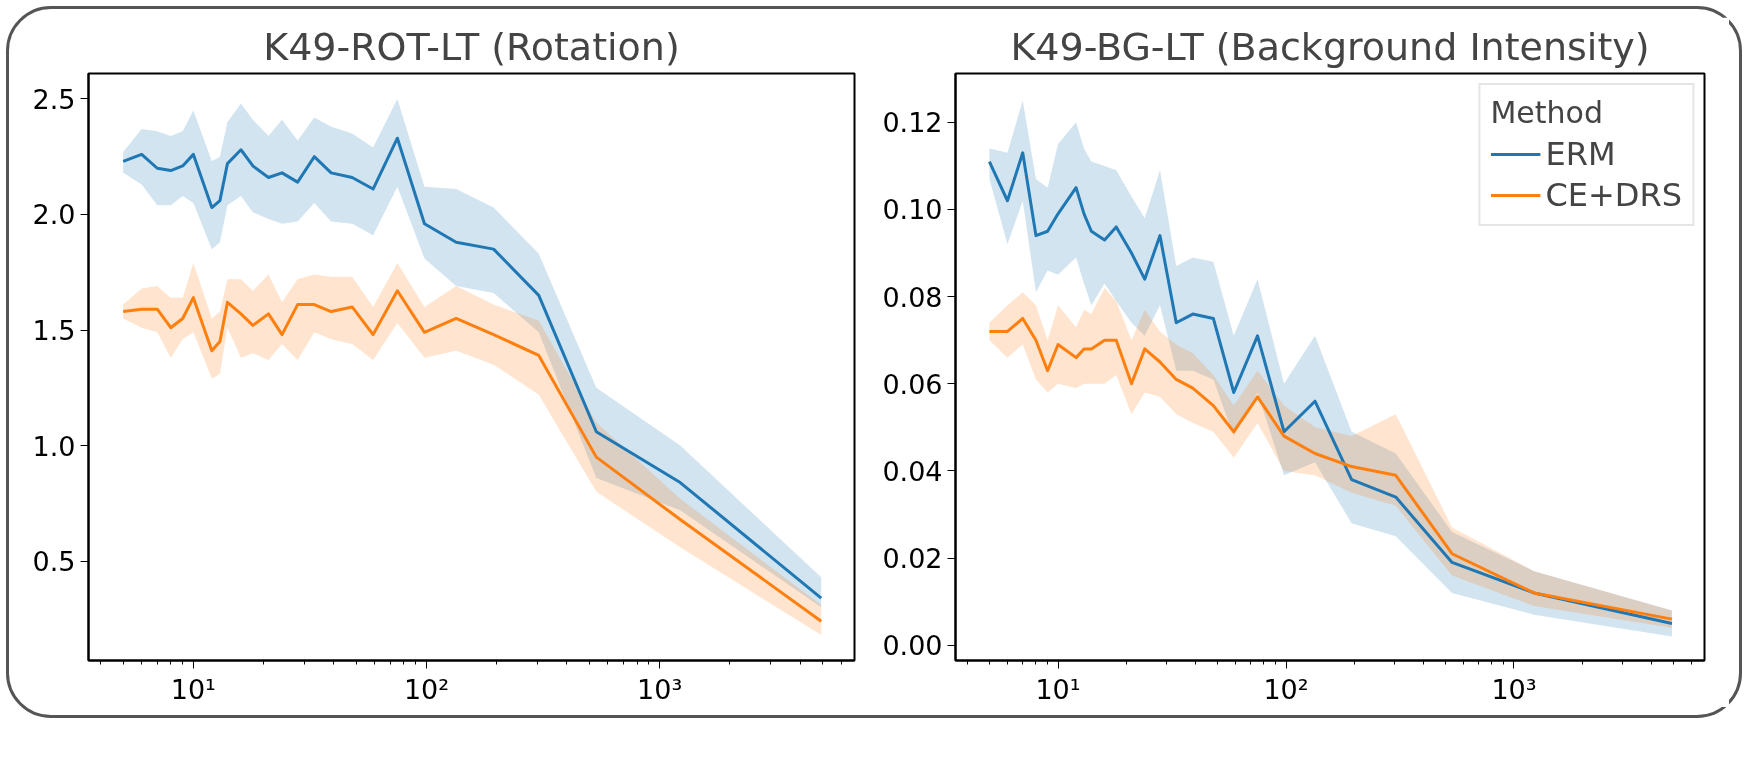 This screenshot has width=1758, height=757. I want to click on y-tick-label: 2.5, so click(54, 99).